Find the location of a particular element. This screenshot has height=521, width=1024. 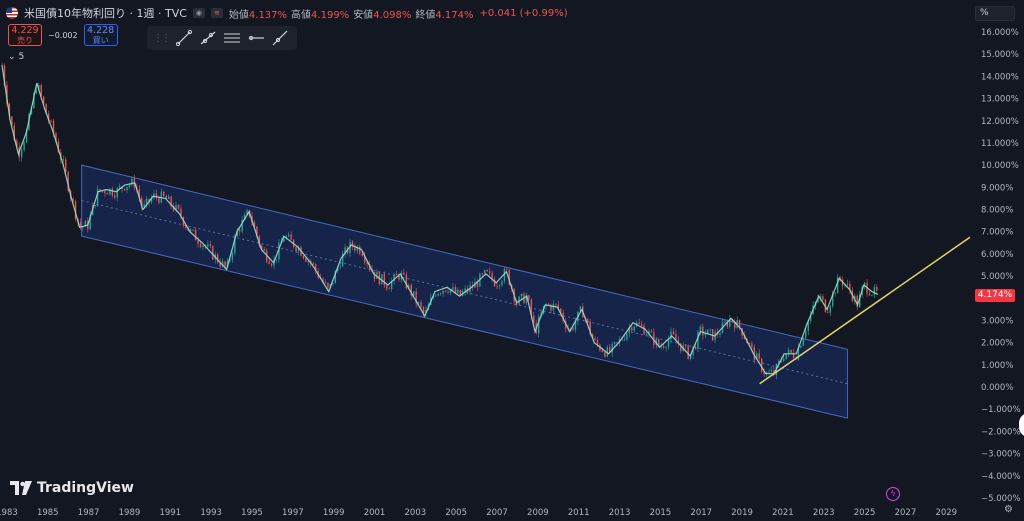

parallel-channel-icon is located at coordinates (232, 38).